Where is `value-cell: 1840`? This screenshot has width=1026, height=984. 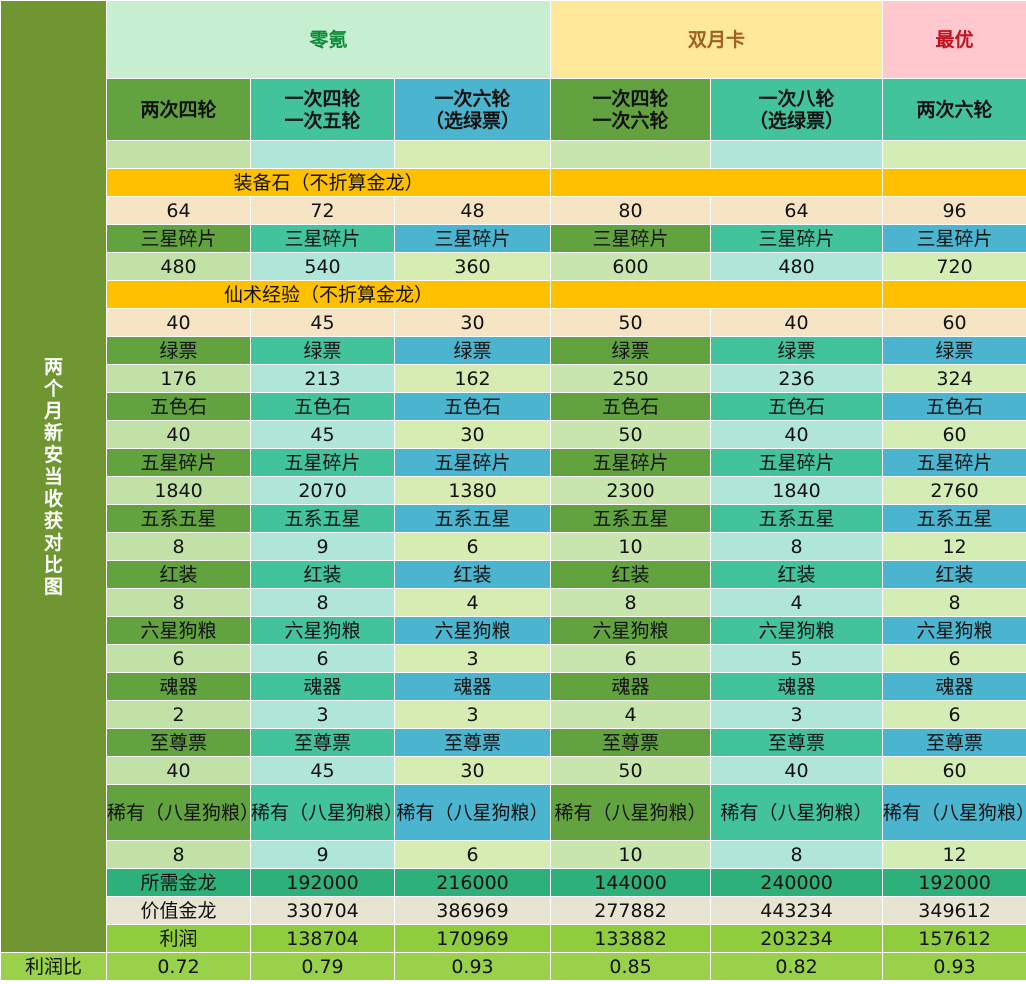 value-cell: 1840 is located at coordinates (178, 490).